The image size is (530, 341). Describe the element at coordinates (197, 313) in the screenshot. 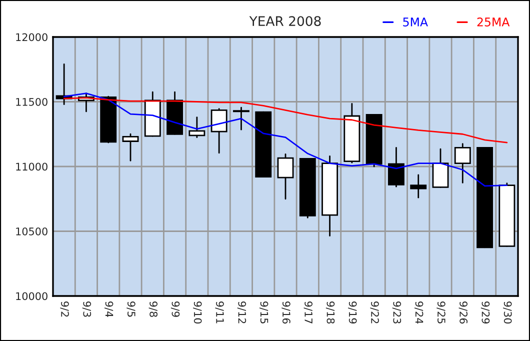

I see `x-tick-label: 9/10` at that location.